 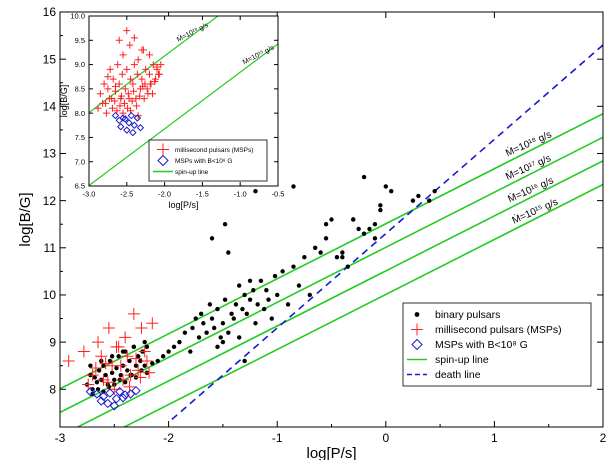 What do you see at coordinates (50, 248) in the screenshot?
I see `main-y-tick-label: 11` at bounding box center [50, 248].